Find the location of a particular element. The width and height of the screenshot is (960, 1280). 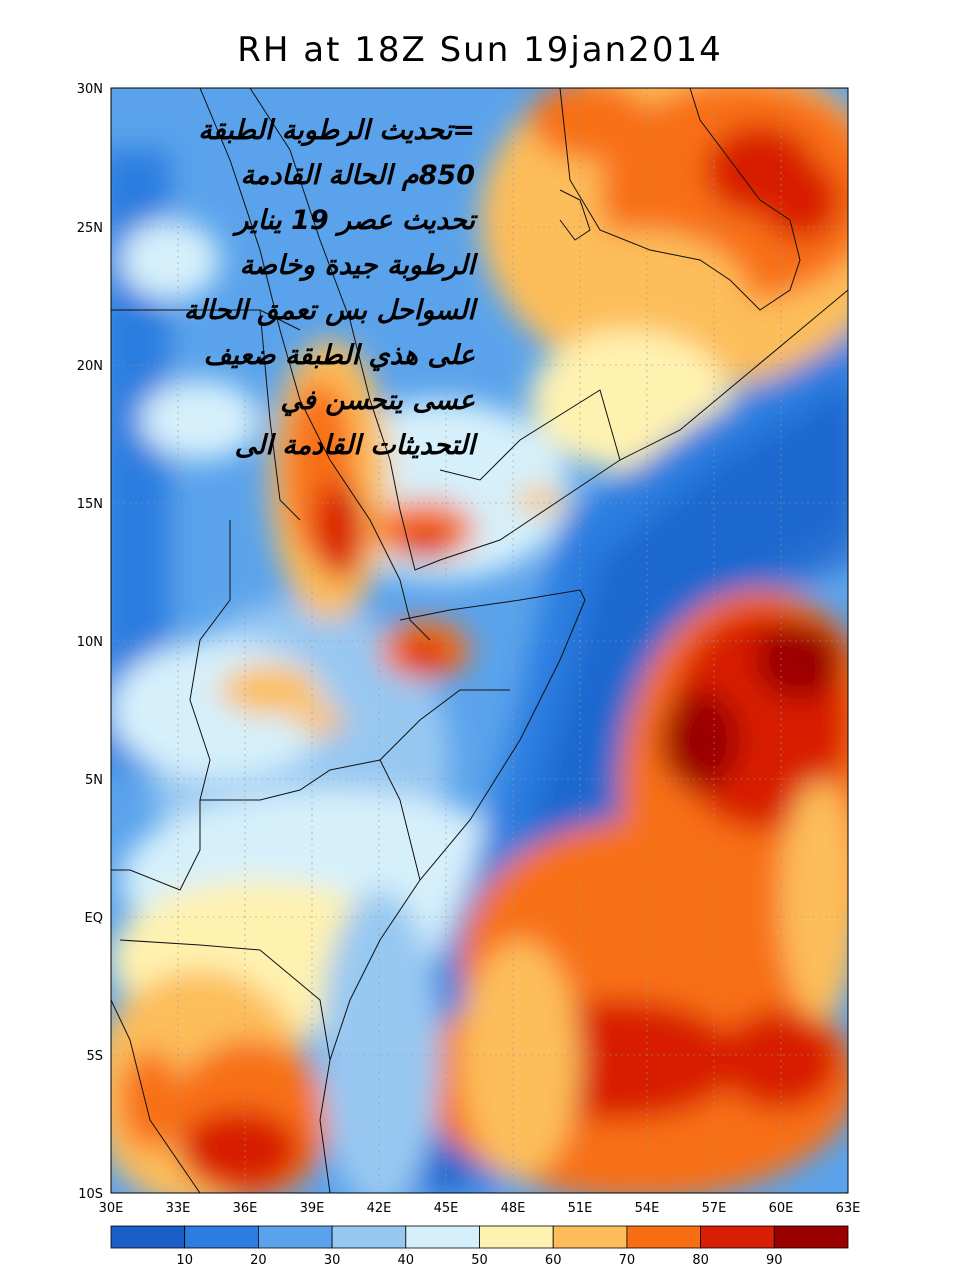

colorbar-tick-label: 40 is located at coordinates (406, 1260).